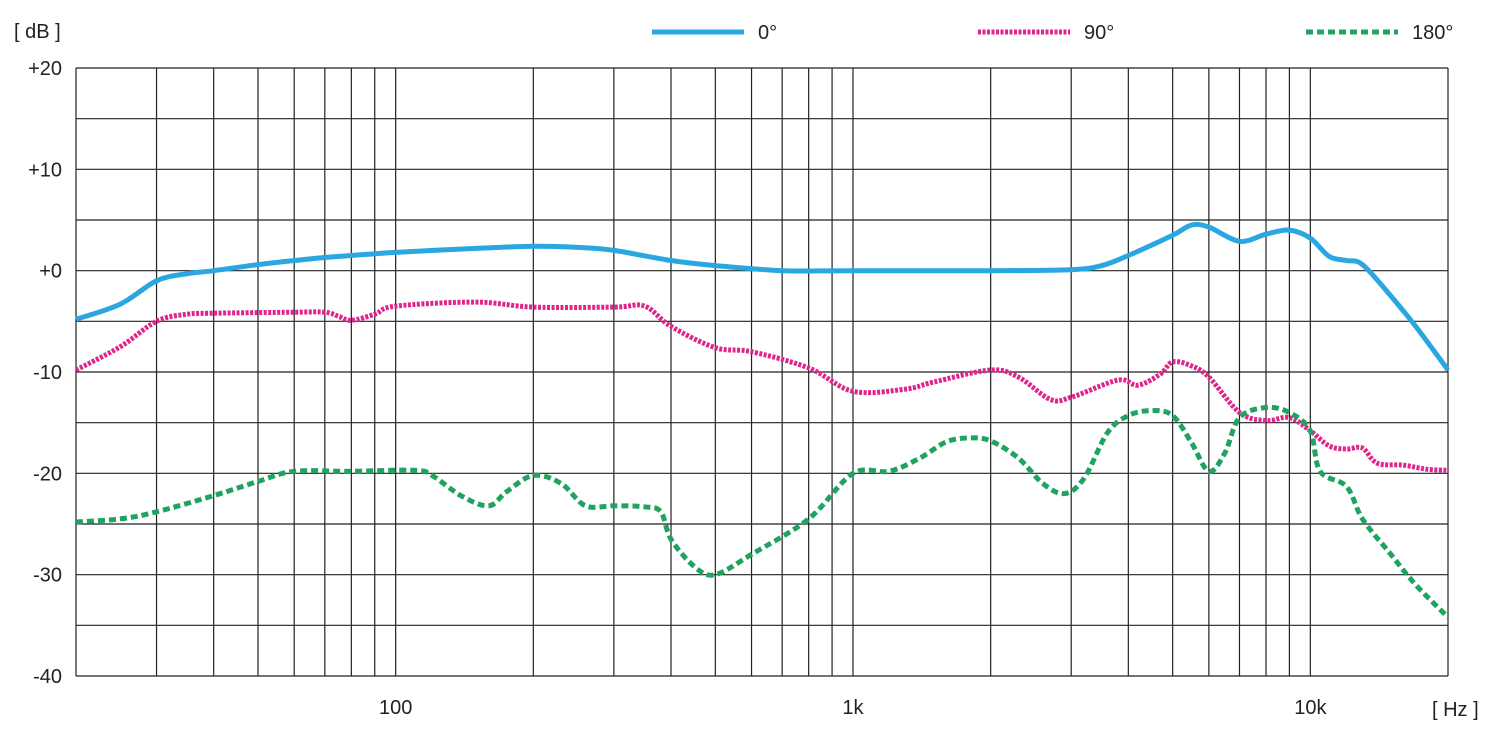 The image size is (1500, 732). Describe the element at coordinates (45, 69) in the screenshot. I see `y-tick-label: +20` at that location.